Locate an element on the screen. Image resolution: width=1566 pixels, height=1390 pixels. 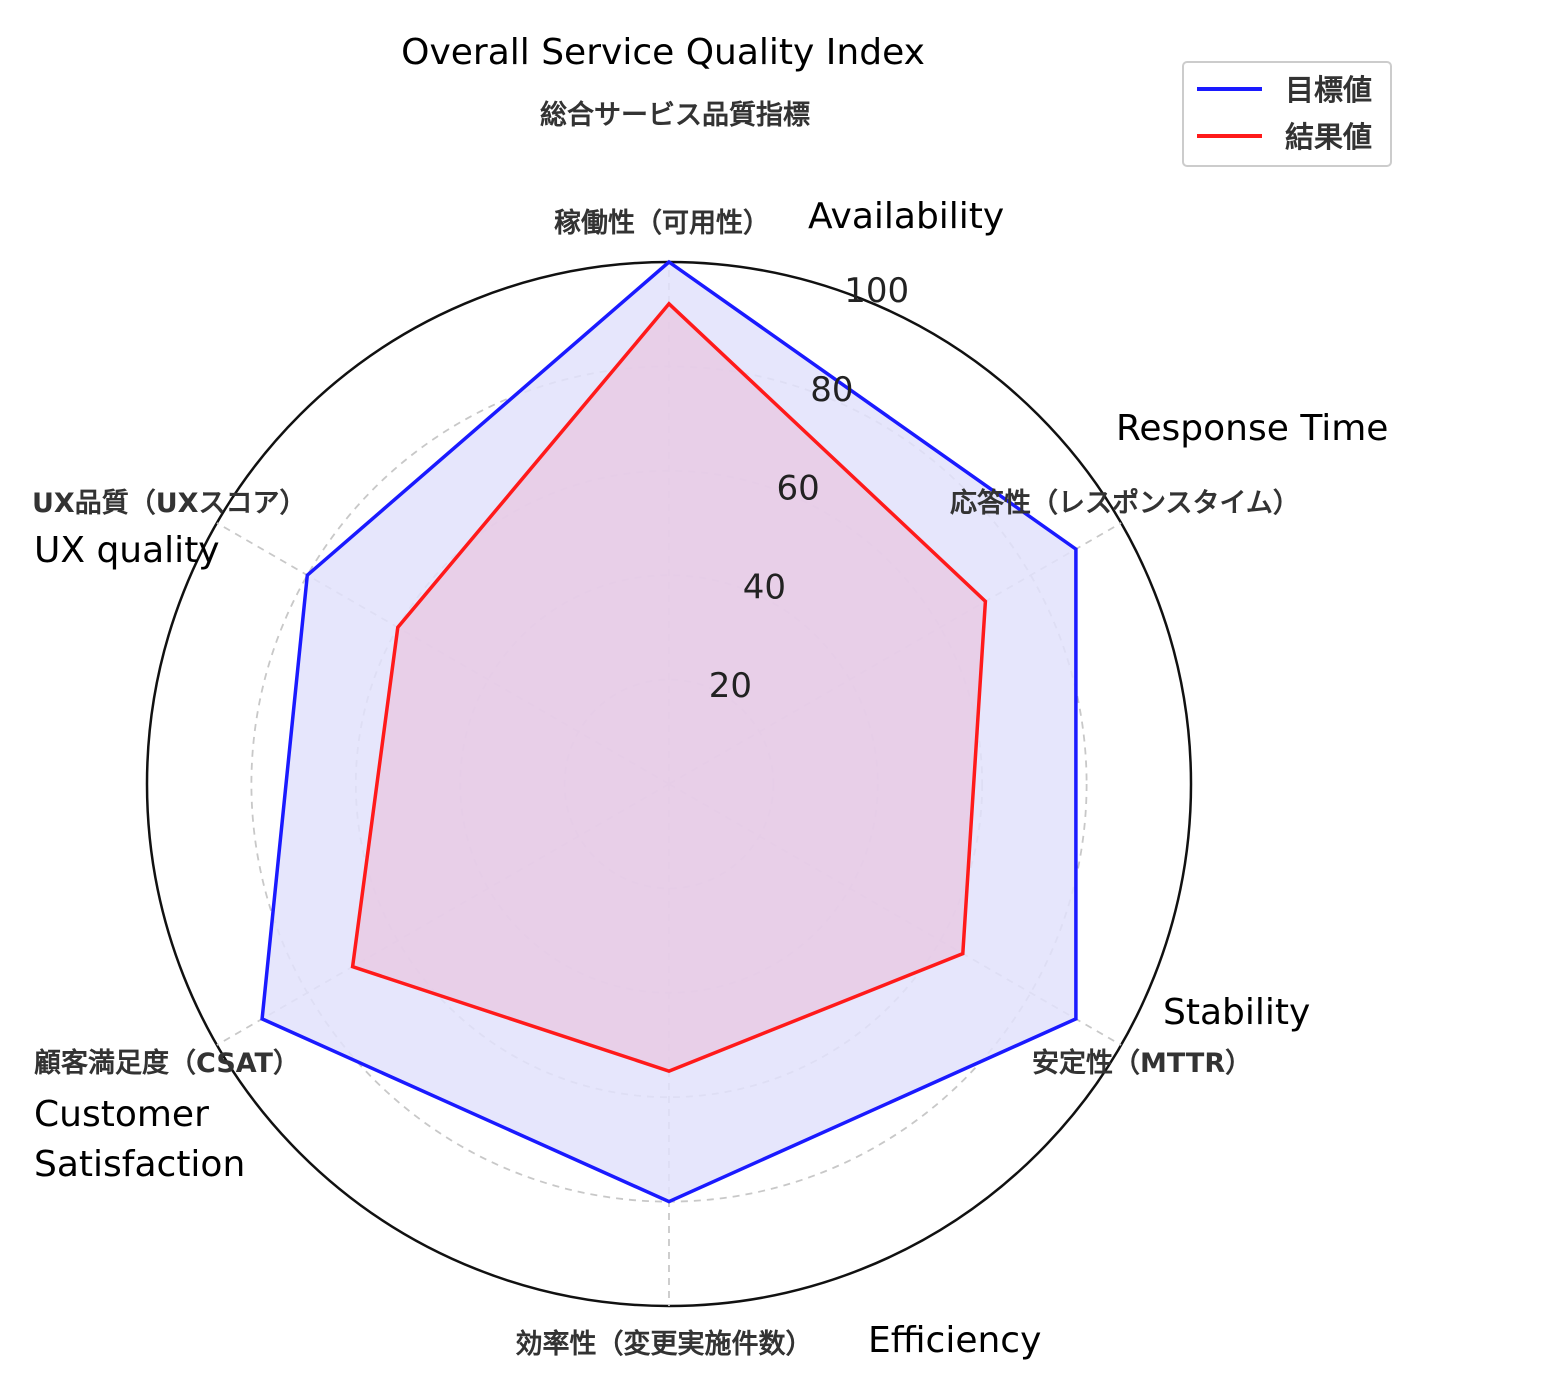
tick-label-100: 100 is located at coordinates (876, 291).